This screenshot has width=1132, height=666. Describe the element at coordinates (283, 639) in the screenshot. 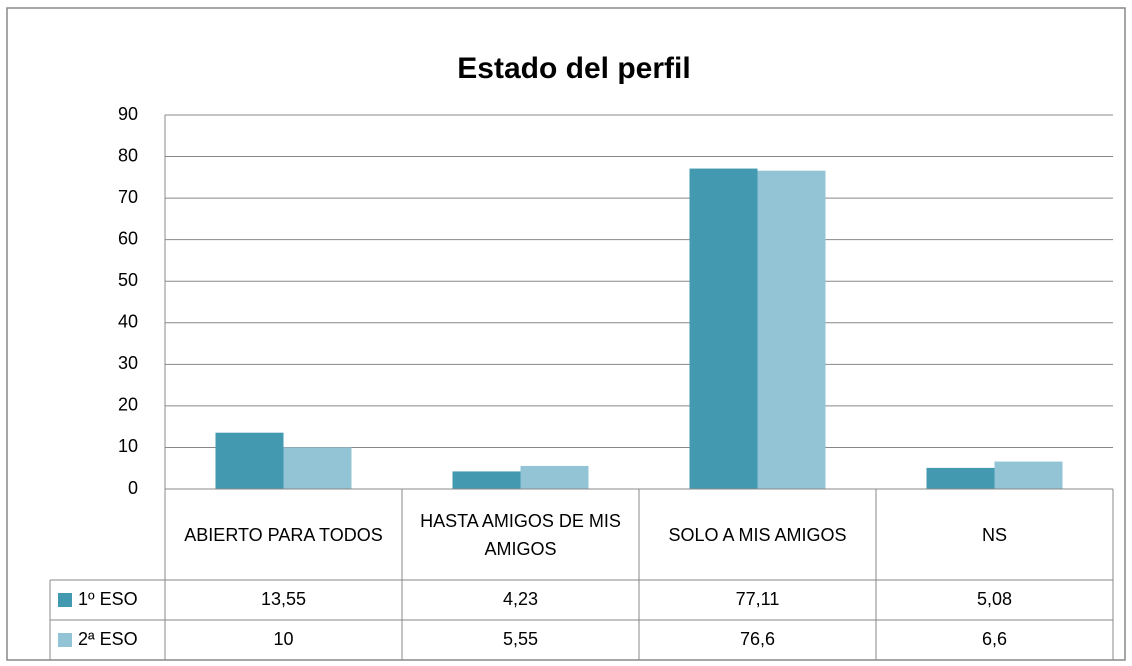

I see `table-value: 10` at that location.